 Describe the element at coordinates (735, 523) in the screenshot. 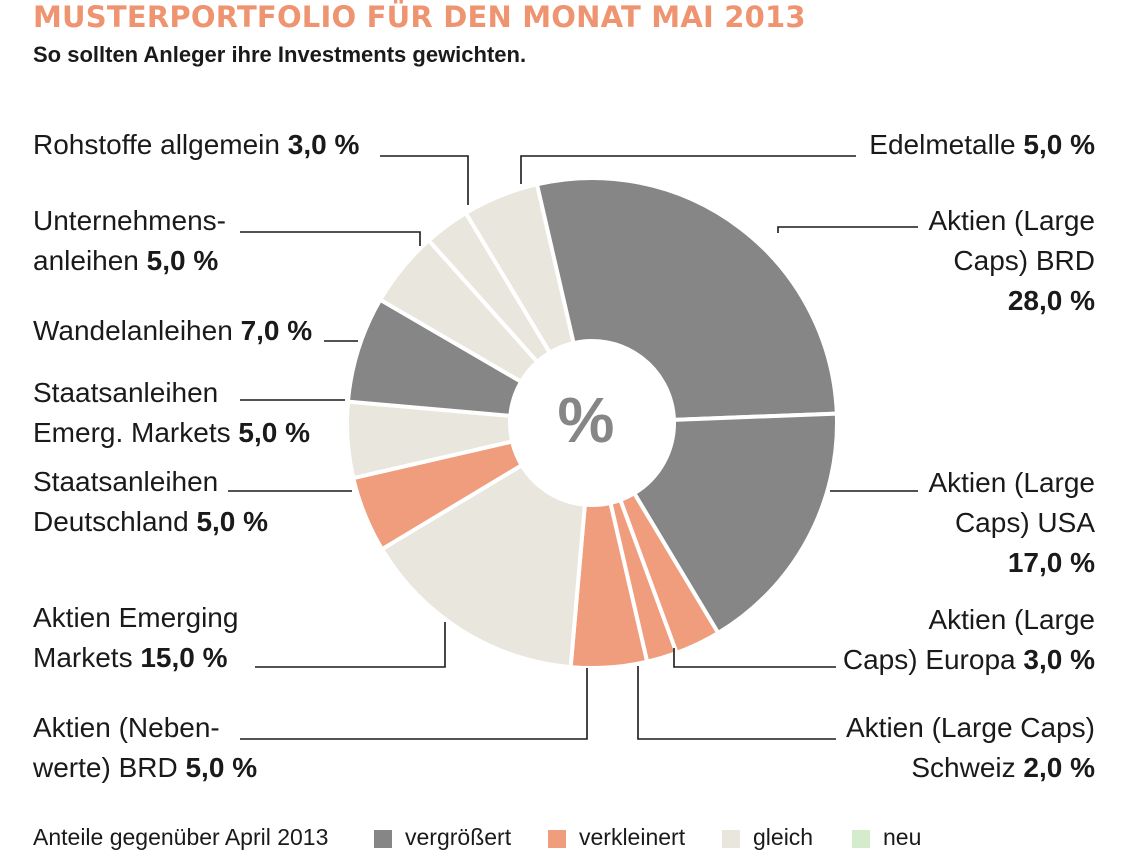

I see `pie-slice-aktien-large-caps-usa` at that location.